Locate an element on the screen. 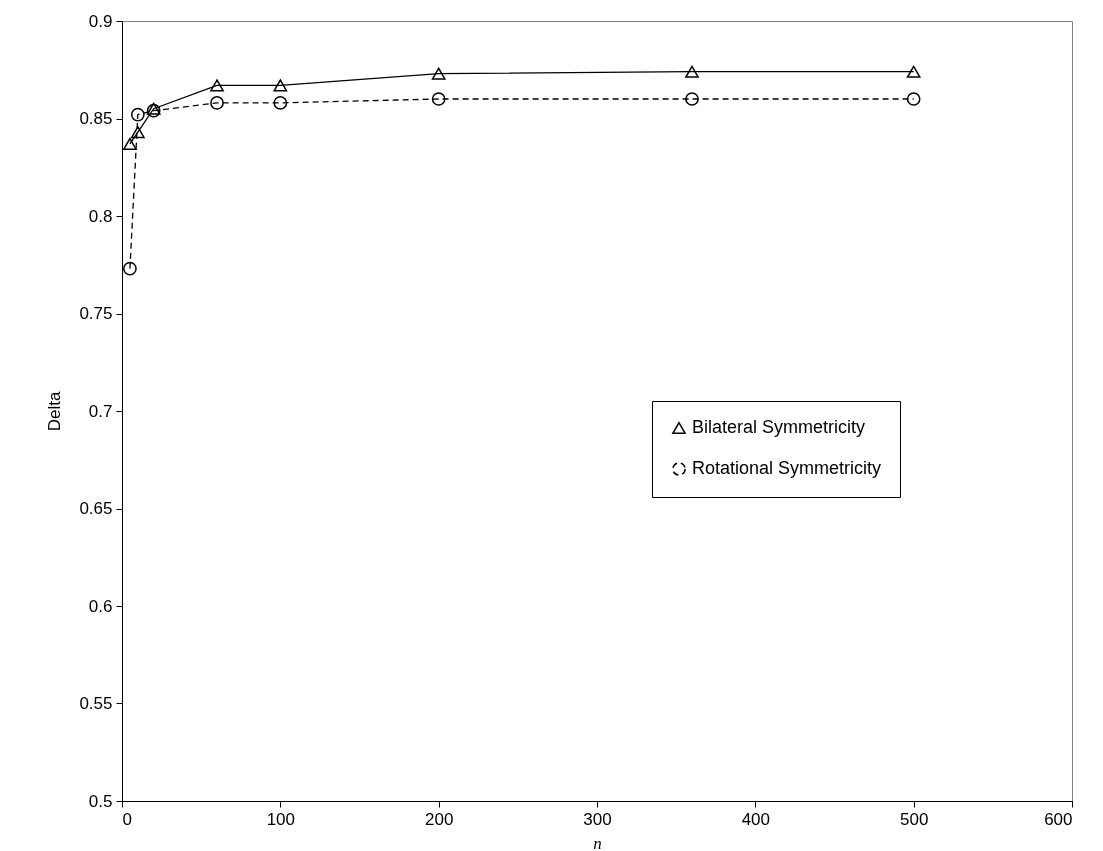  x-tick-label: 600 is located at coordinates (1058, 819).